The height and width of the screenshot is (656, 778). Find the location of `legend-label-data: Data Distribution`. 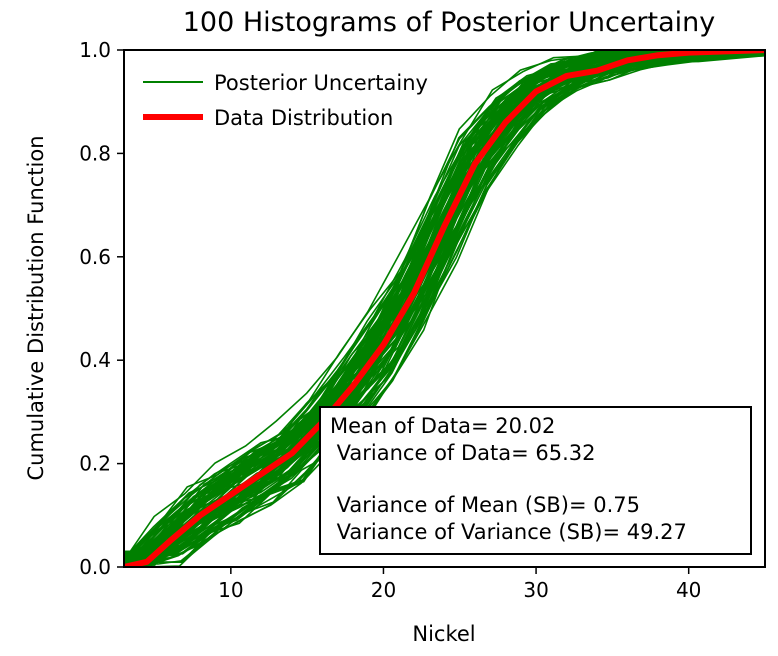

legend-label-data: Data Distribution is located at coordinates (303, 118).